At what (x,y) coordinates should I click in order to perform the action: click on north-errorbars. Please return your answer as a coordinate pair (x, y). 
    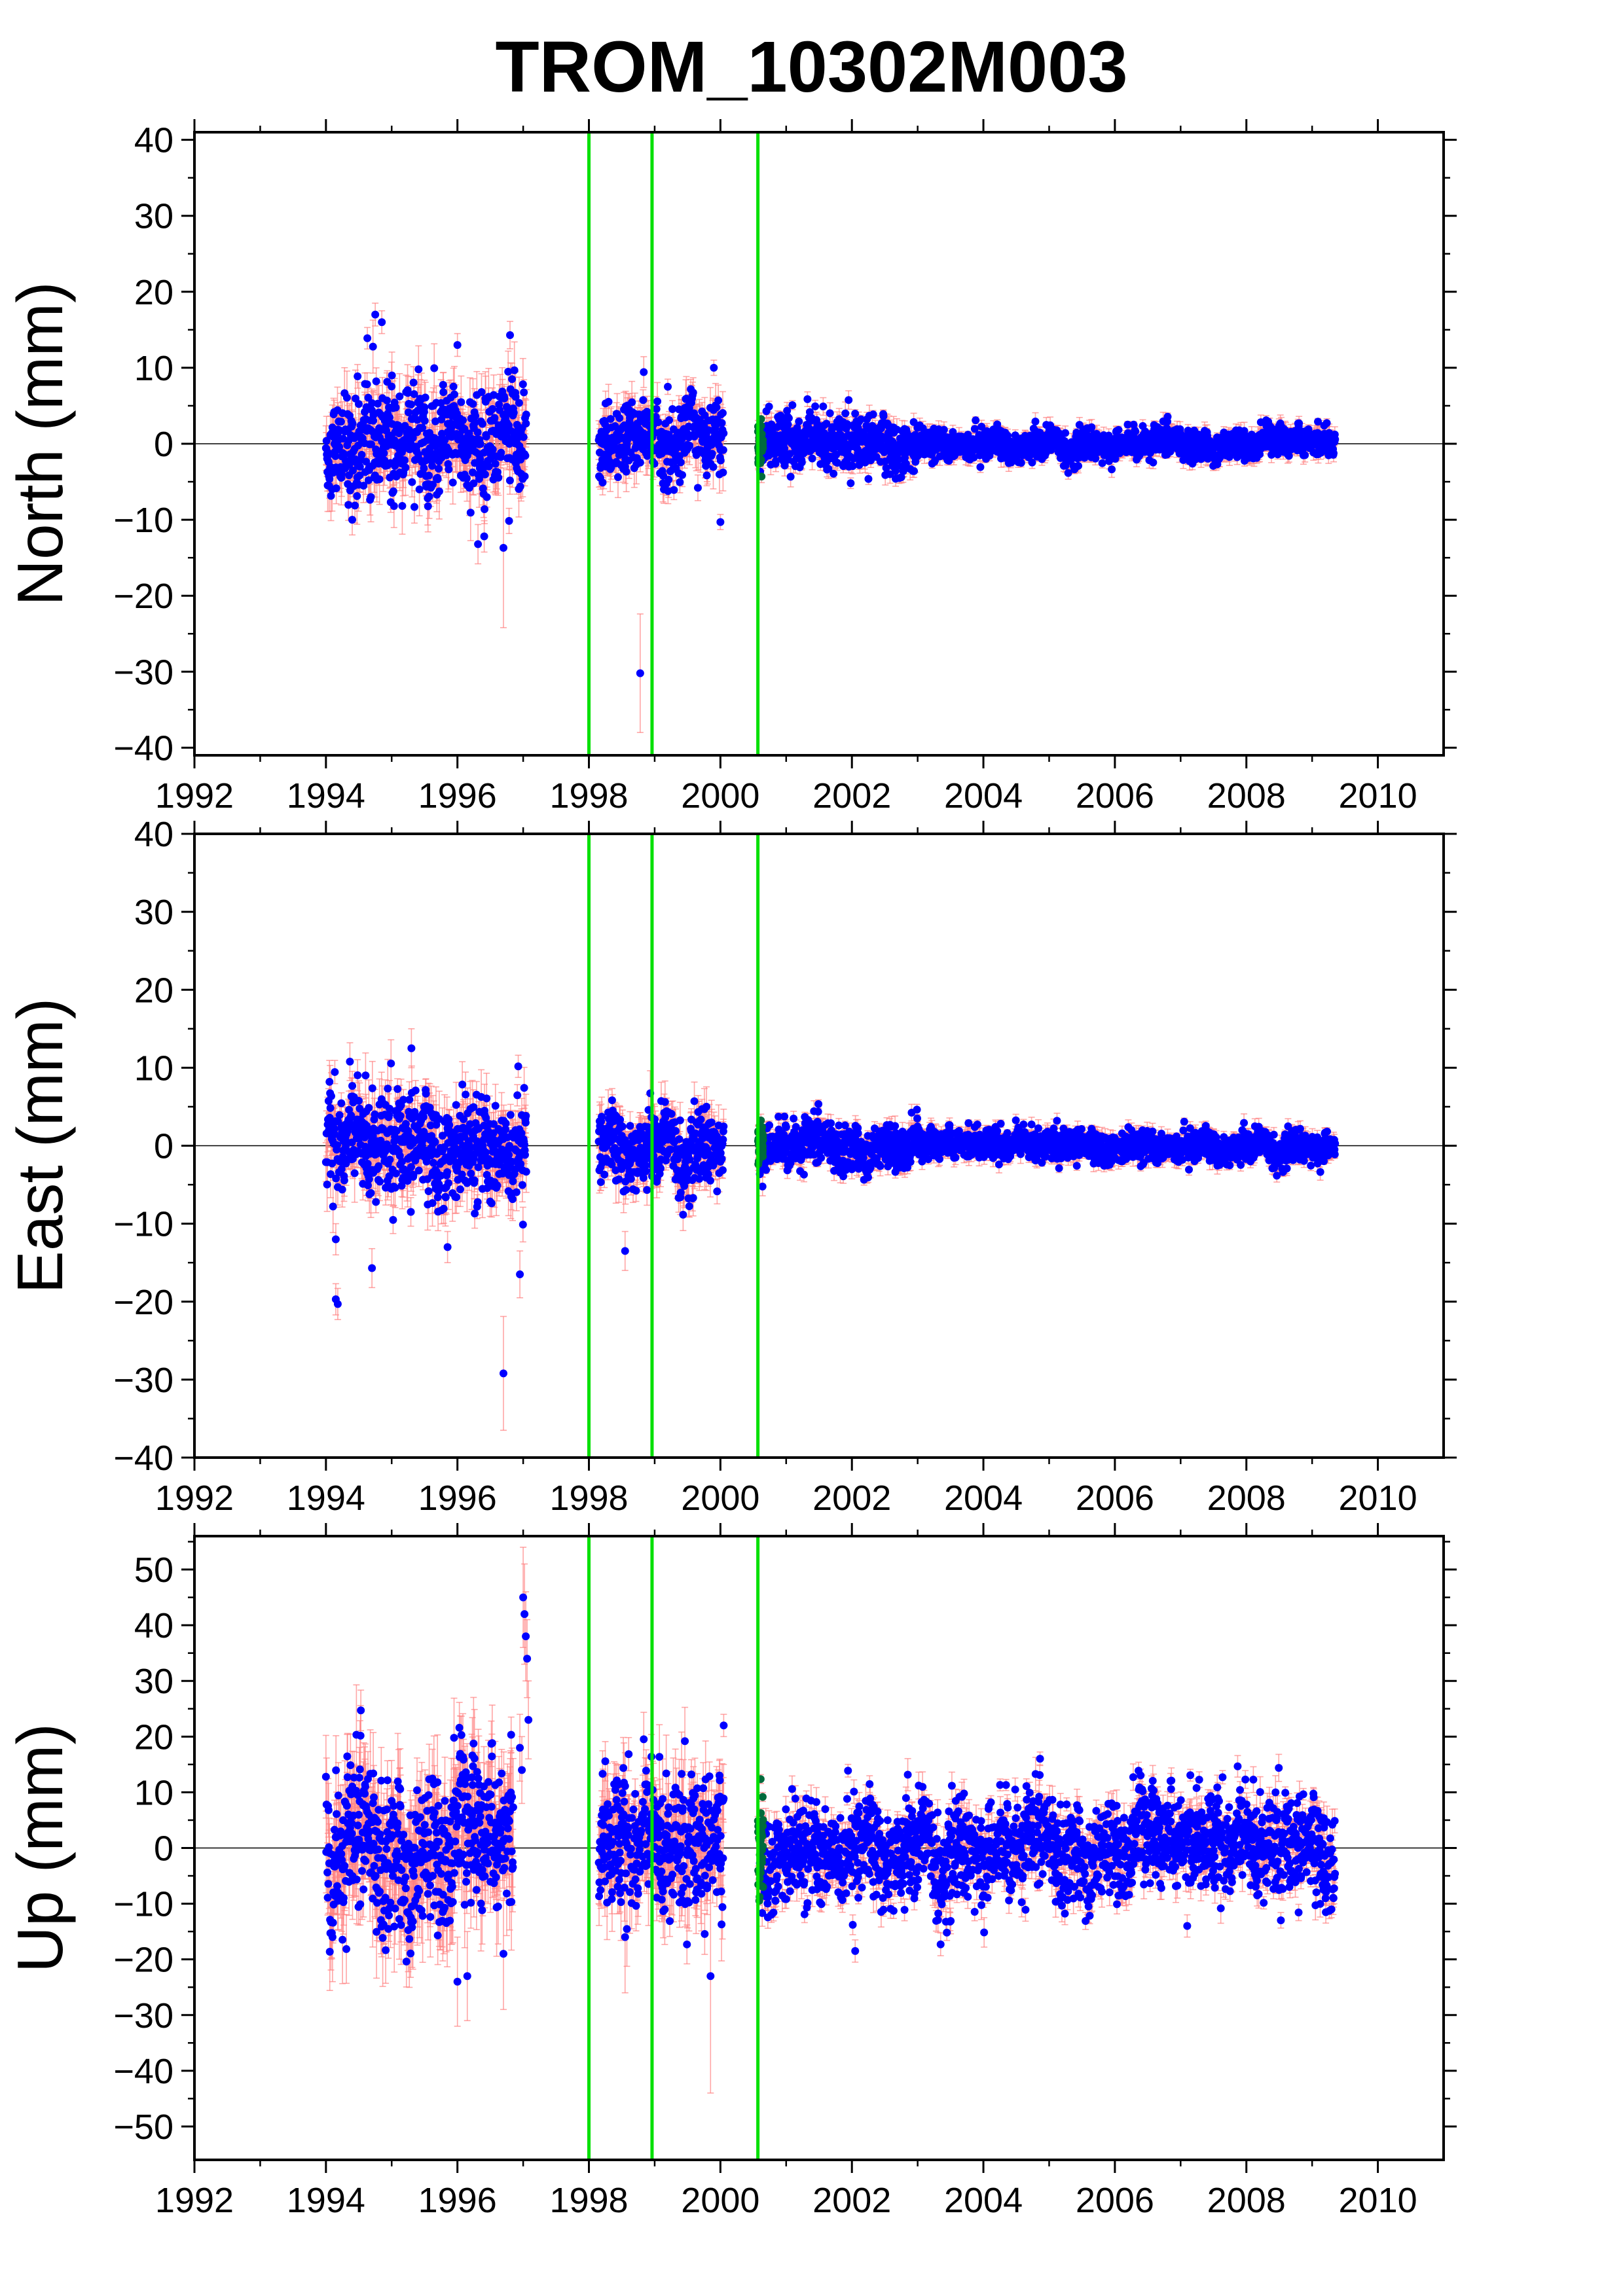
    Looking at the image, I should click on (830, 517).